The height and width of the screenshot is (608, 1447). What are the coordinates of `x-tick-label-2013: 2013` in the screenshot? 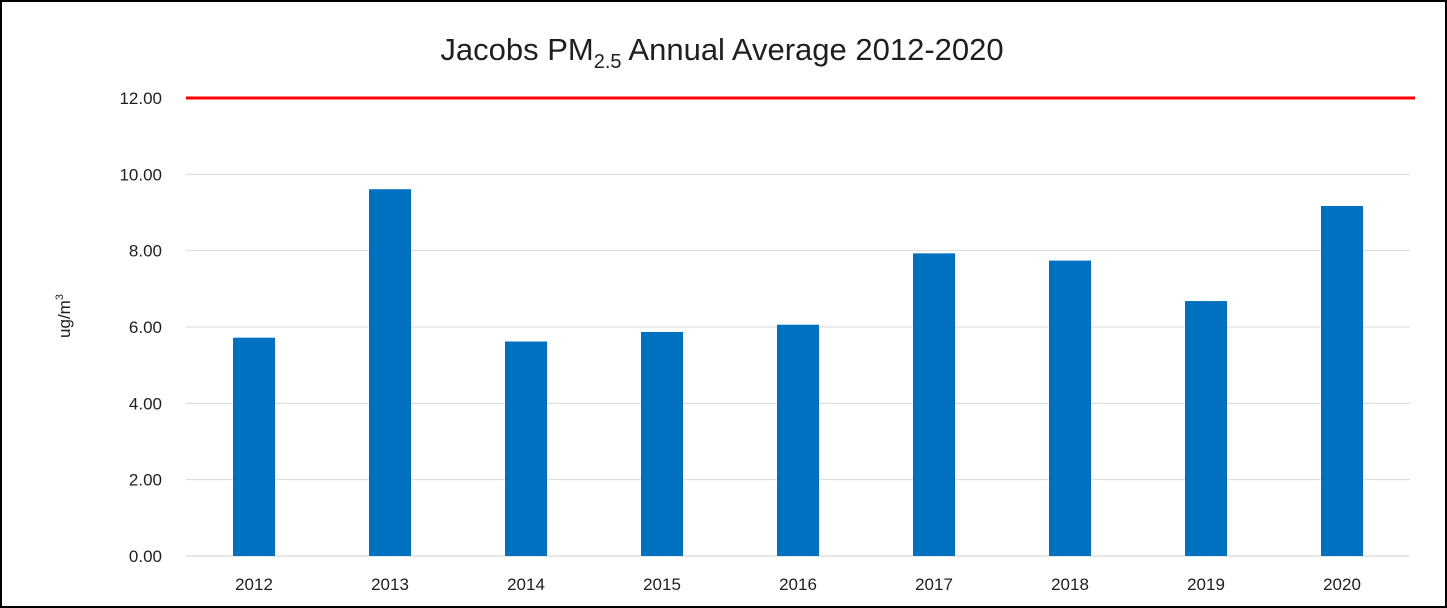 It's located at (390, 584).